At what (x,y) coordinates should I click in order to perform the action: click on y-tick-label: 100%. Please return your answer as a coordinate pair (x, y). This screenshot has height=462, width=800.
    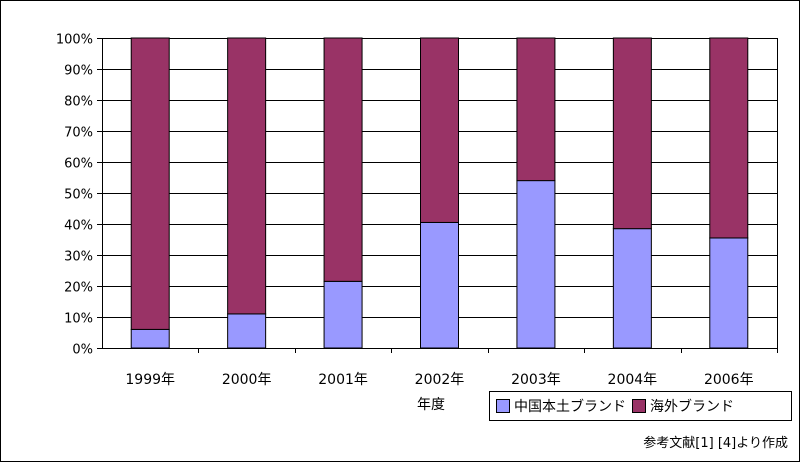
    Looking at the image, I should click on (74, 40).